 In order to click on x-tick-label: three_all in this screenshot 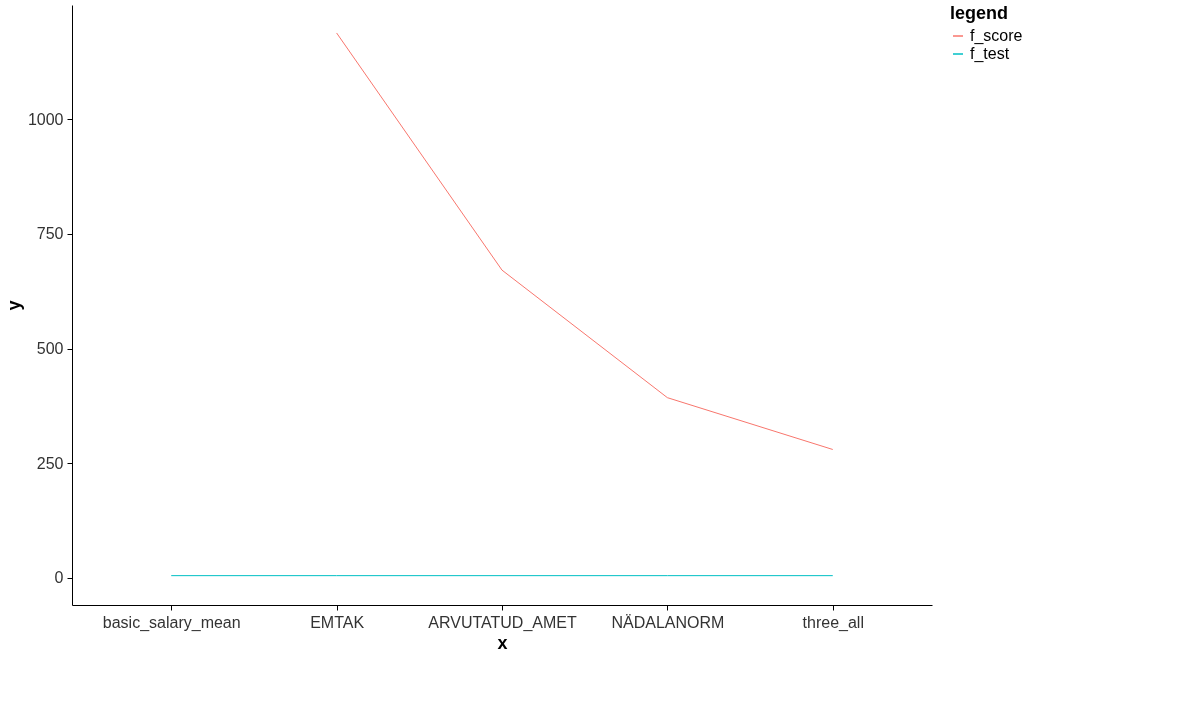, I will do `click(833, 622)`.